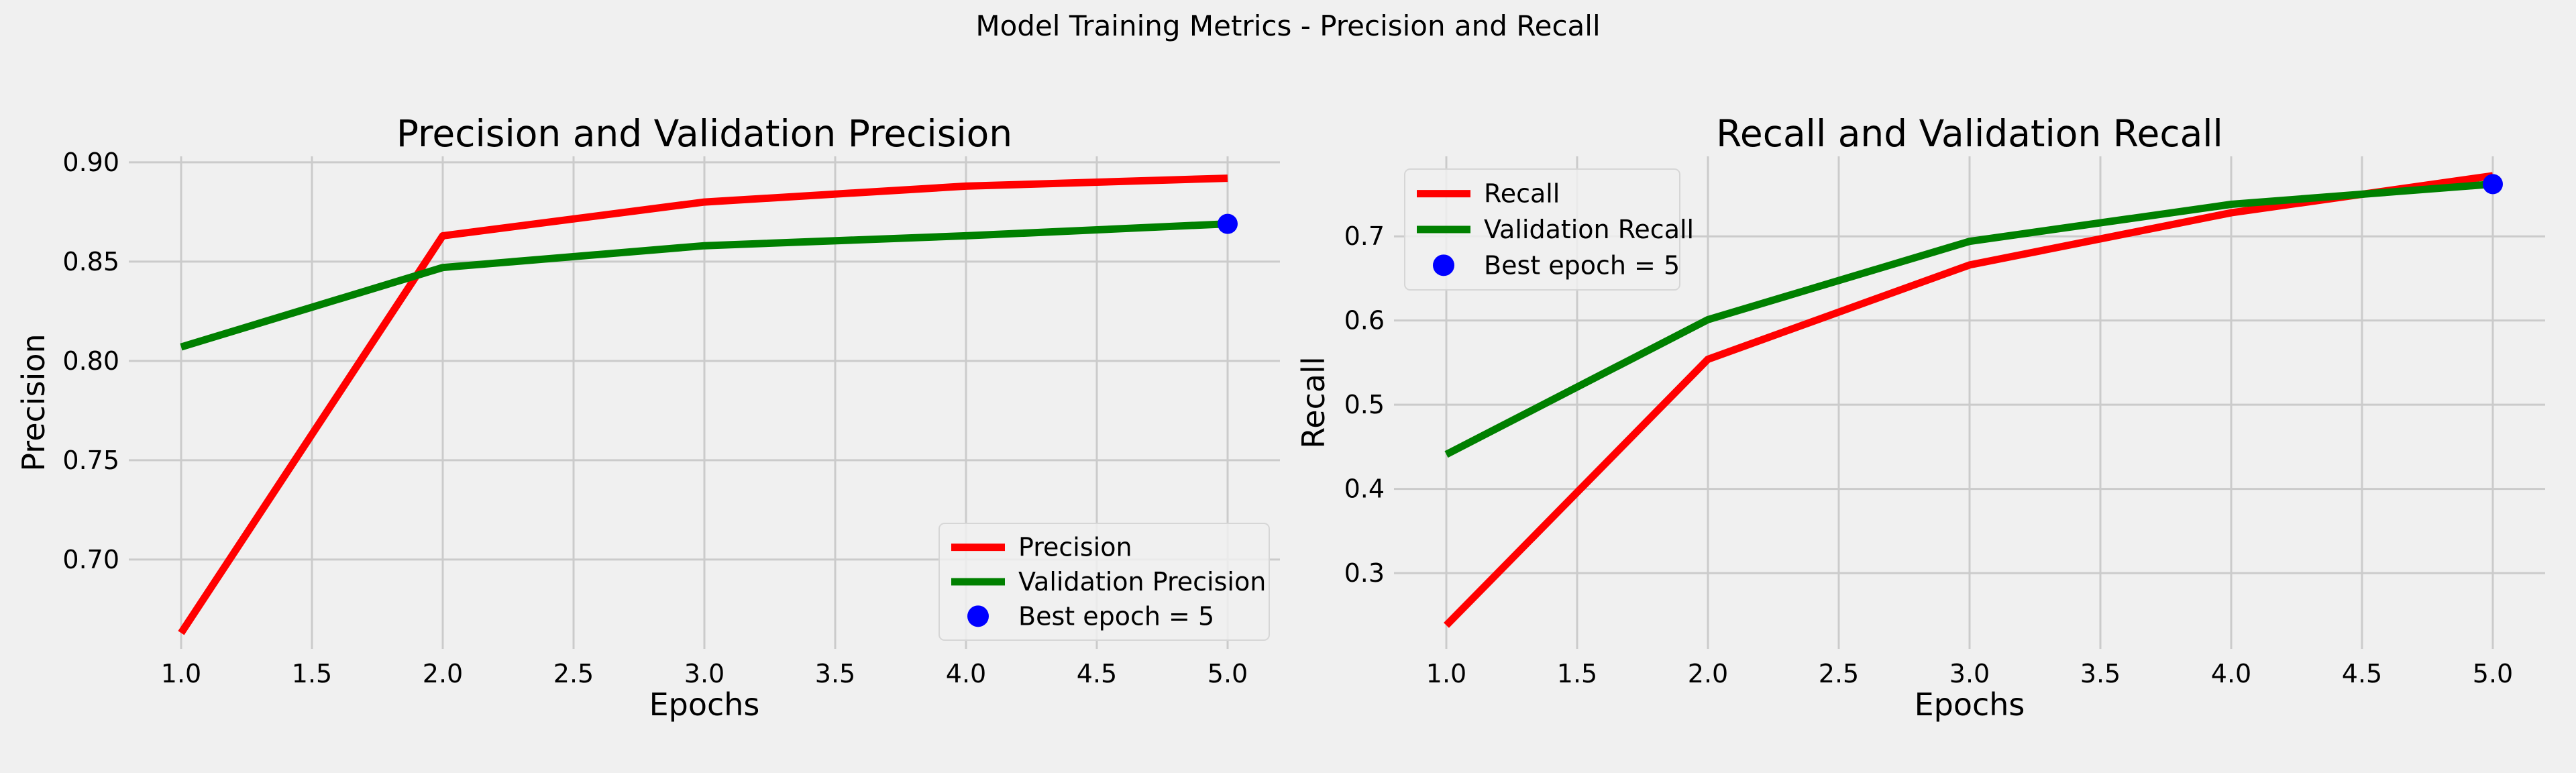 Image resolution: width=2576 pixels, height=773 pixels. I want to click on y-axis-label: Precision, so click(33, 402).